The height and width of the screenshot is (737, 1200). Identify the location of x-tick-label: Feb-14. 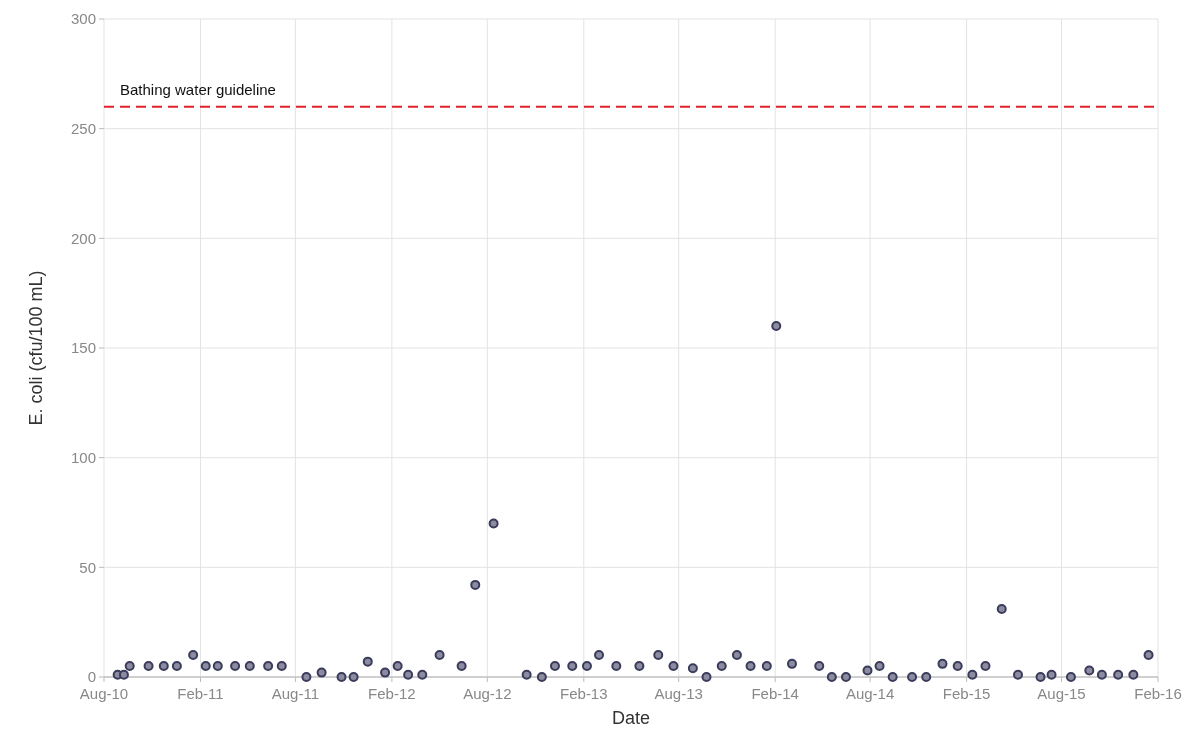
(775, 693).